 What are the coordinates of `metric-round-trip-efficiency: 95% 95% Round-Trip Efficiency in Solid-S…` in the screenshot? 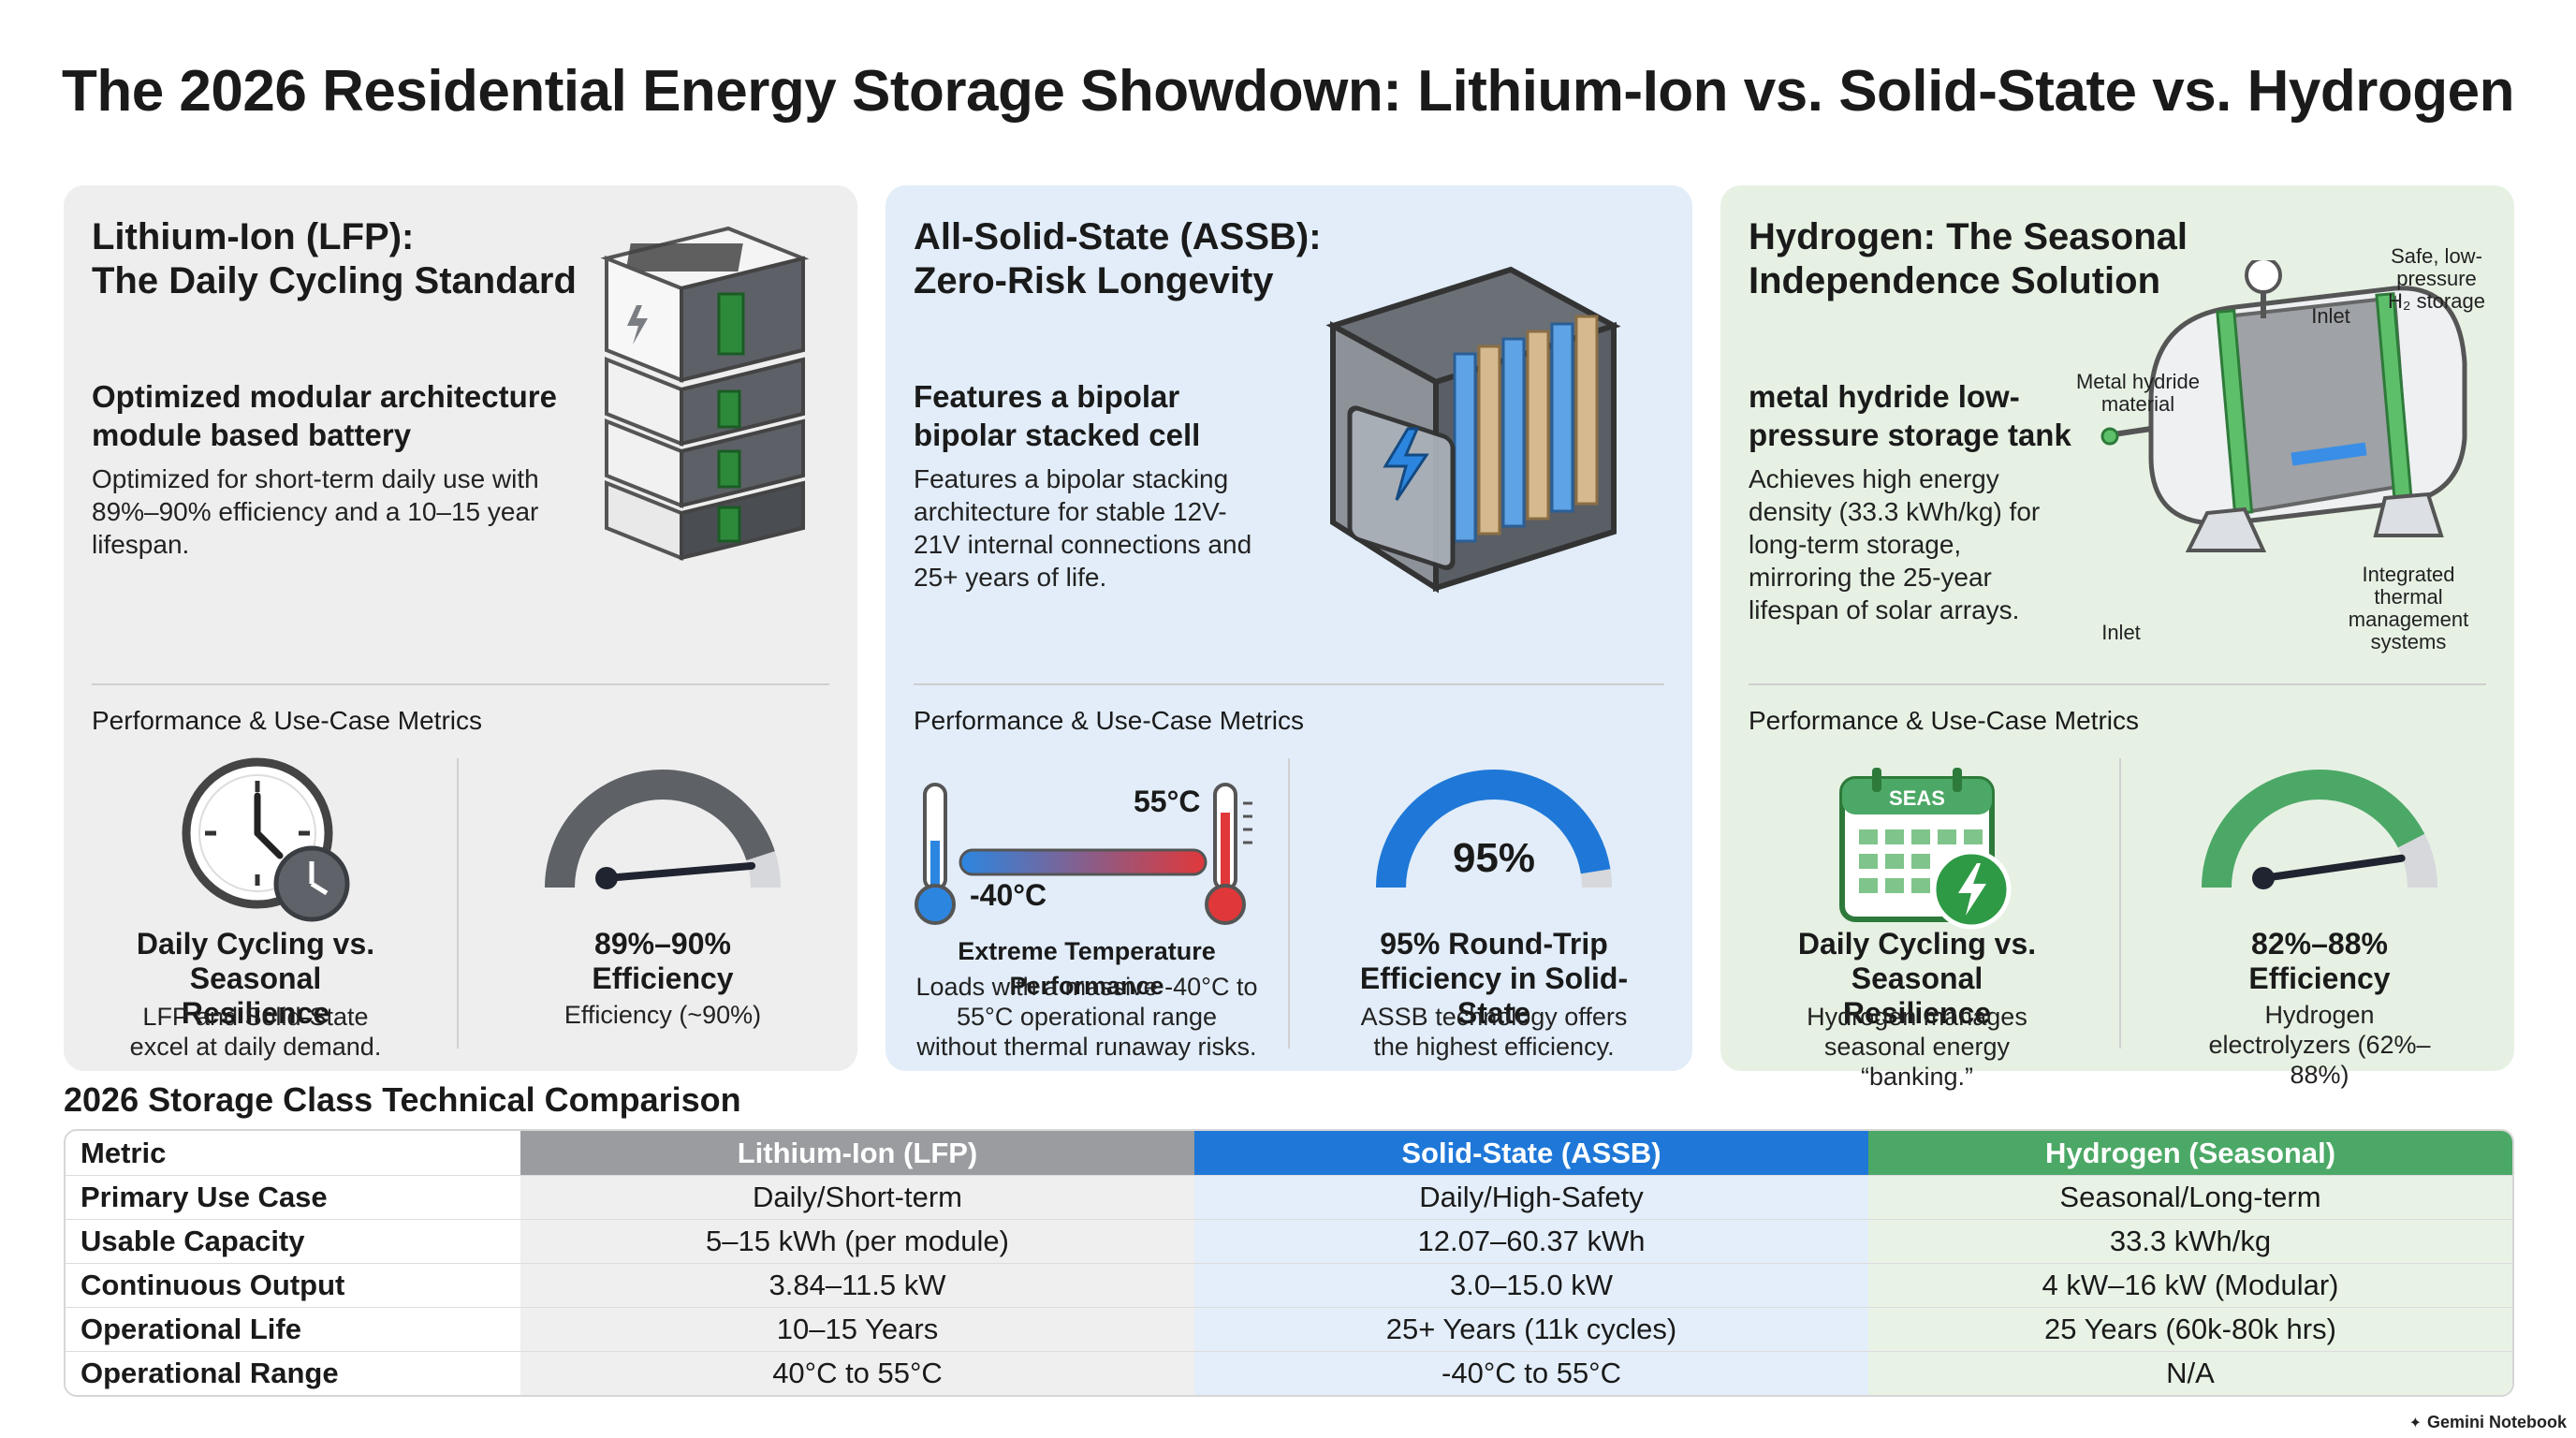 It's located at (1494, 906).